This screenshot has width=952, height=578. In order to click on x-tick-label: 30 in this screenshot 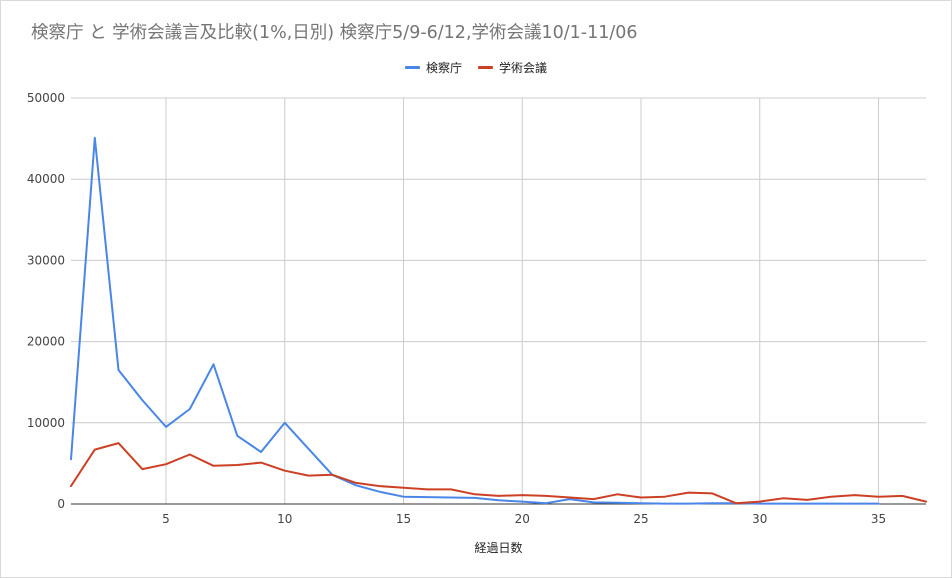, I will do `click(759, 519)`.